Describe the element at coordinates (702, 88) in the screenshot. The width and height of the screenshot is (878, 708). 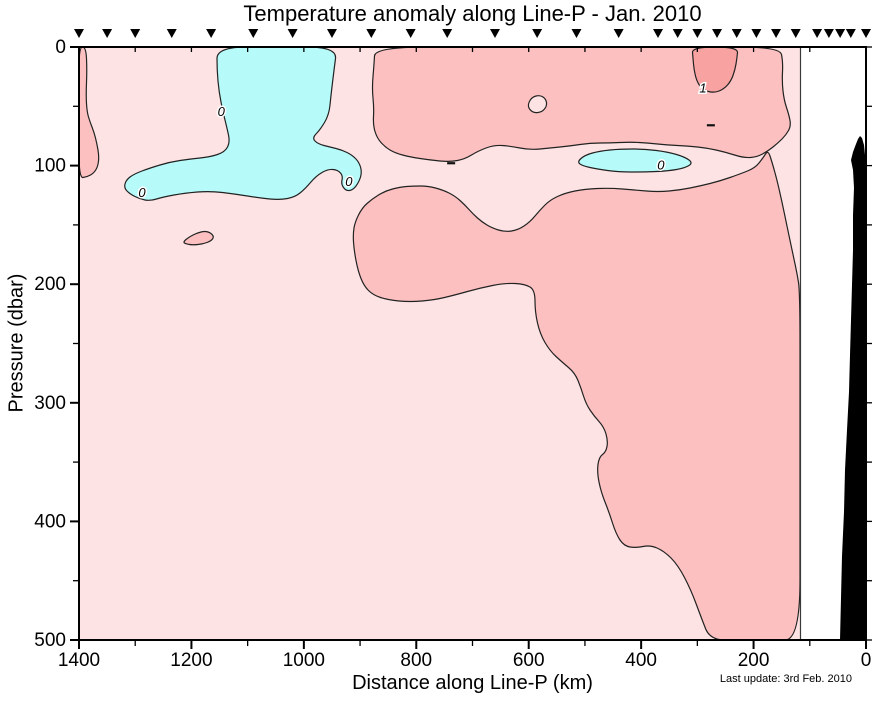
I see `contour-value-label: 1` at that location.